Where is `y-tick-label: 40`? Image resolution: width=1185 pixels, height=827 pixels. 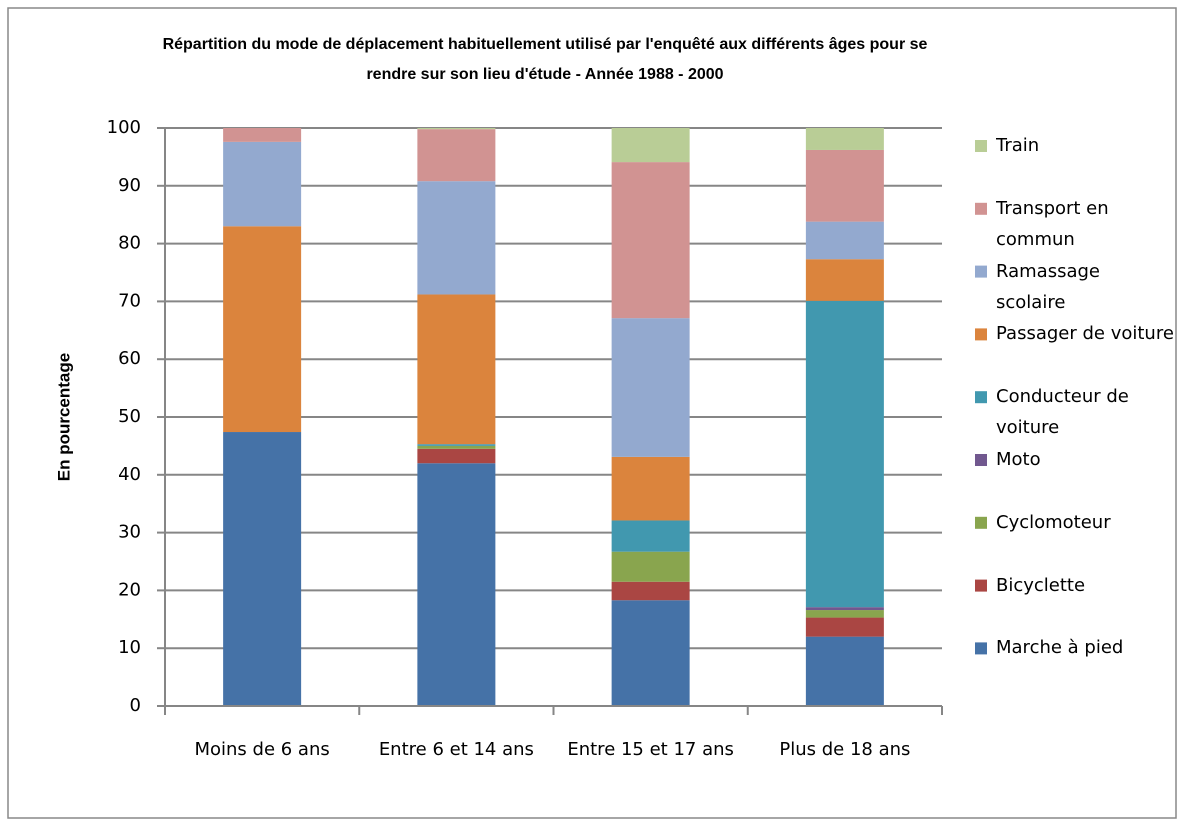 y-tick-label: 40 is located at coordinates (129, 474).